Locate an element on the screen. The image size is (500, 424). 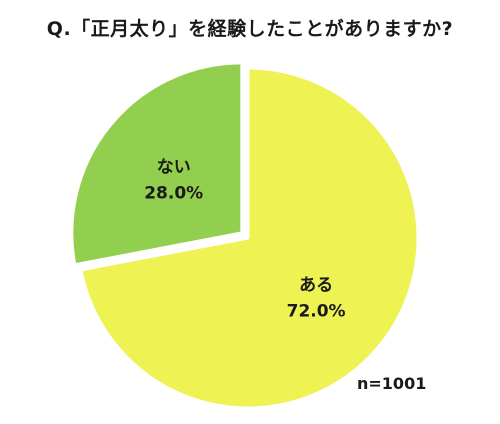
slice-category-label: ある is located at coordinates (316, 285).